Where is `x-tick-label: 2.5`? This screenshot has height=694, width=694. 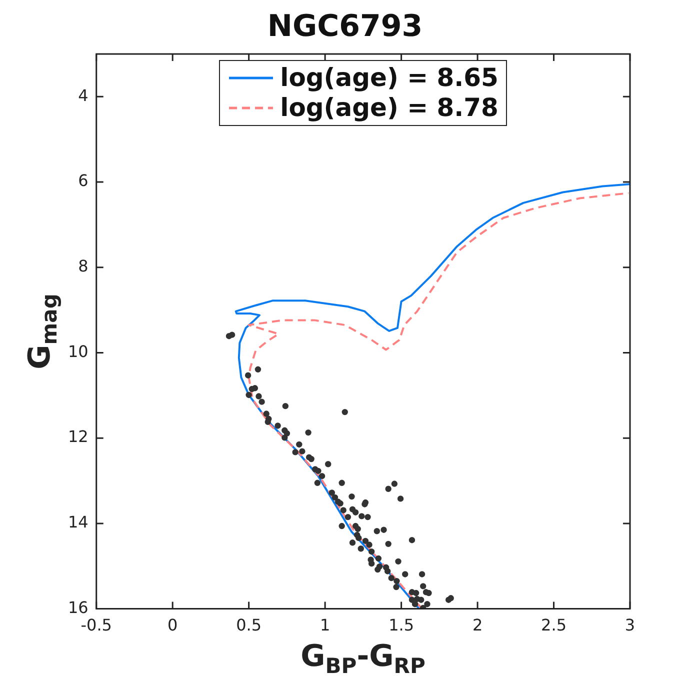
x-tick-label: 2.5 is located at coordinates (553, 625).